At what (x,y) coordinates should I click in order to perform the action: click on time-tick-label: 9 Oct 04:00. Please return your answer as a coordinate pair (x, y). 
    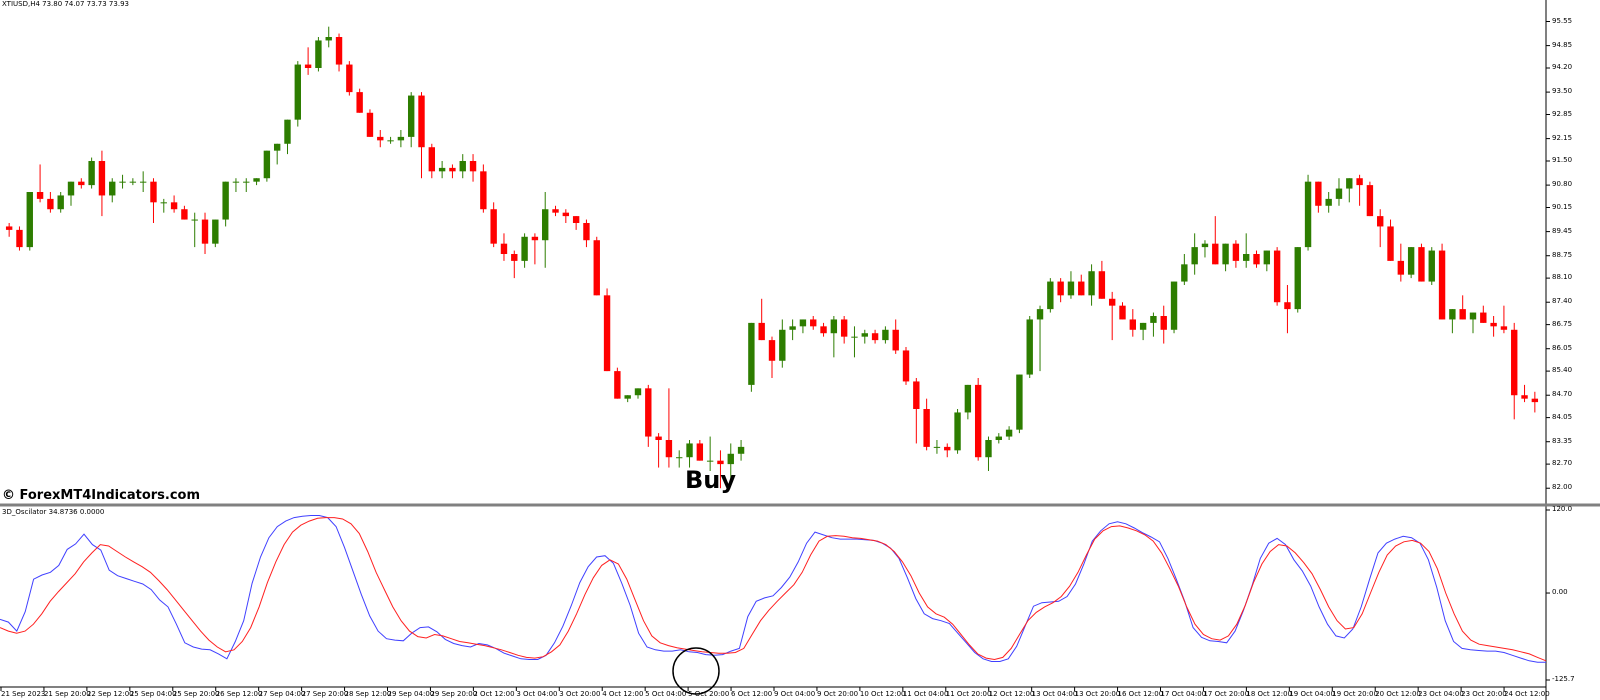
    Looking at the image, I should click on (795, 694).